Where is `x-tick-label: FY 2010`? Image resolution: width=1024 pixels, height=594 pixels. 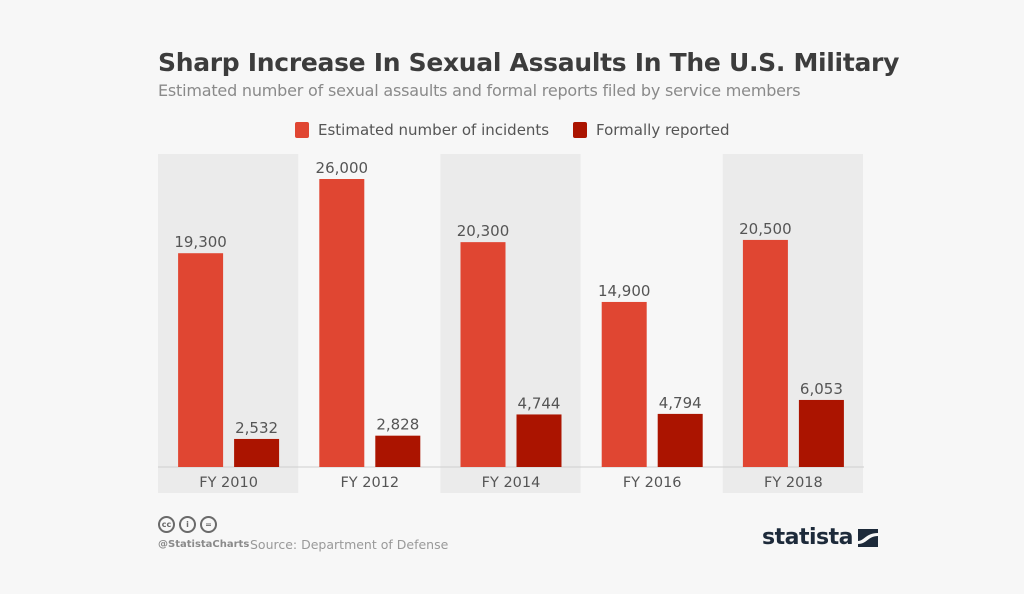 x-tick-label: FY 2010 is located at coordinates (228, 483).